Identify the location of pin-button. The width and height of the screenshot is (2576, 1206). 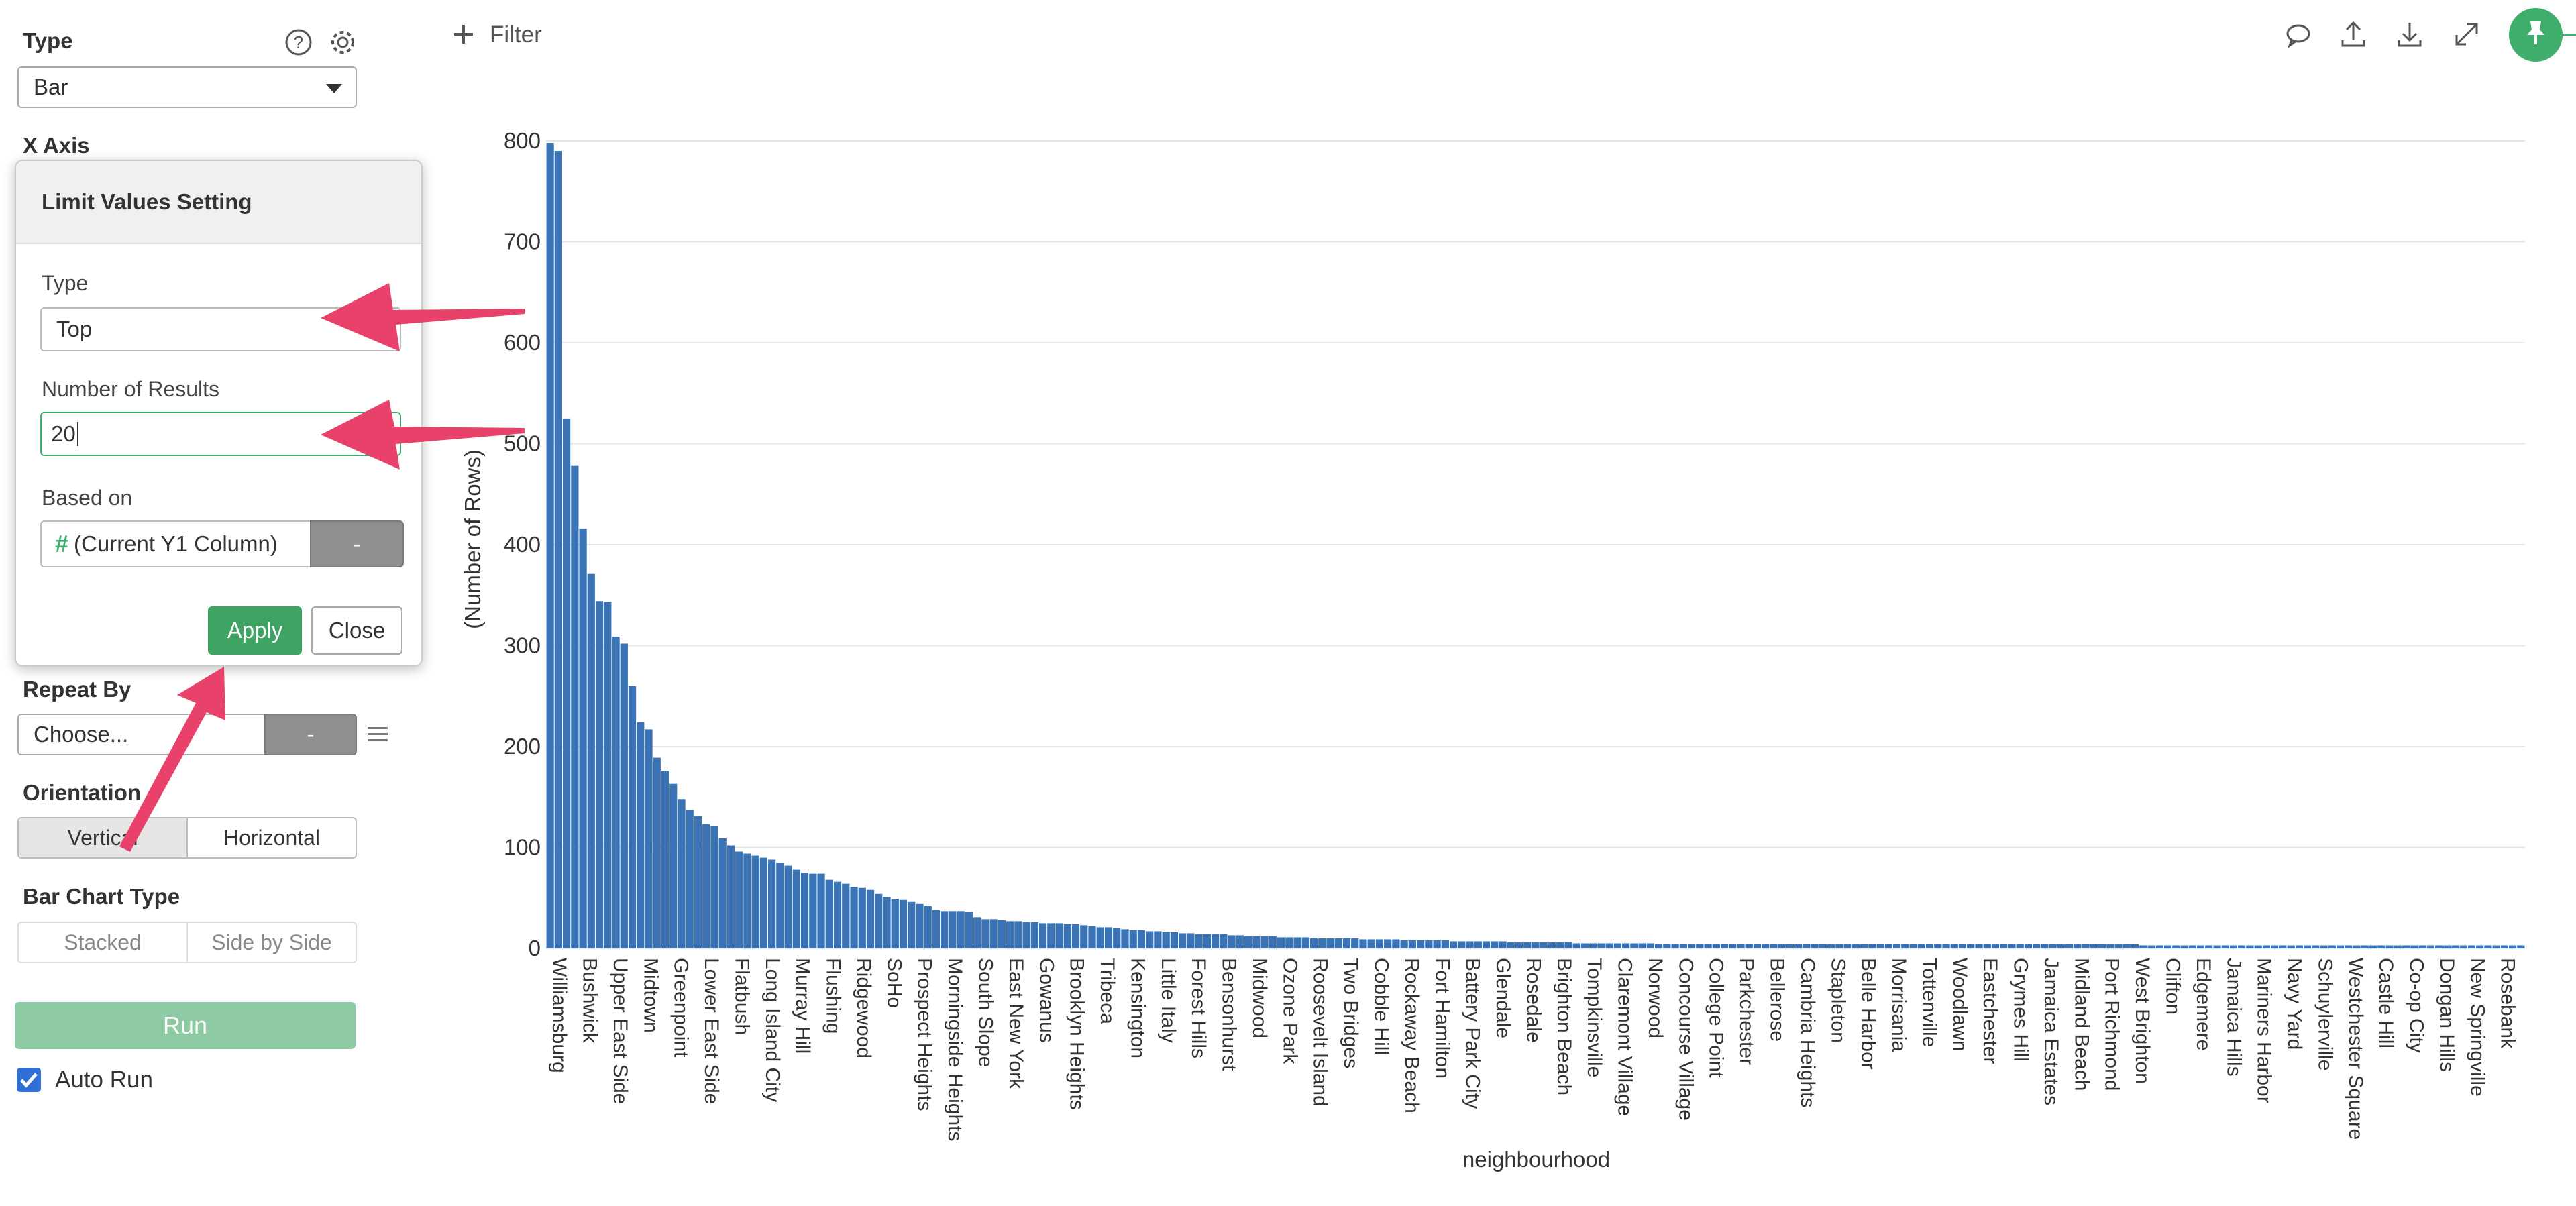
(2536, 35).